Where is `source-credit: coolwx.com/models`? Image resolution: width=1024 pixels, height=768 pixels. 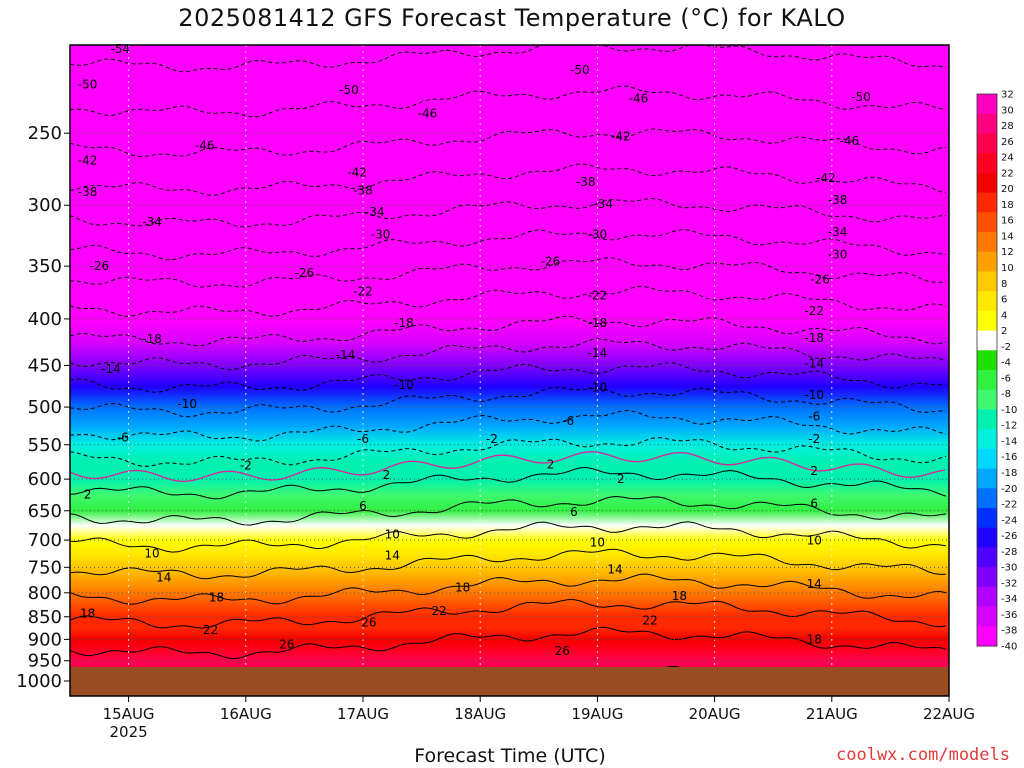
source-credit: coolwx.com/models is located at coordinates (923, 755).